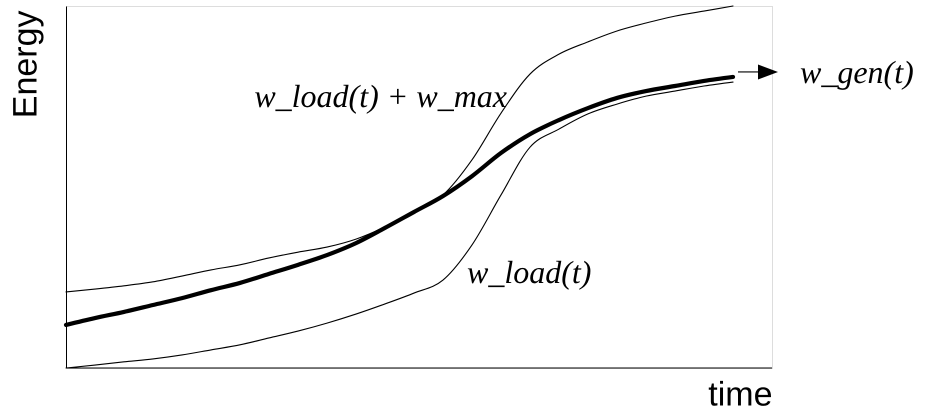  Describe the element at coordinates (857, 72) in the screenshot. I see `legend-label: w_gen(t)` at that location.